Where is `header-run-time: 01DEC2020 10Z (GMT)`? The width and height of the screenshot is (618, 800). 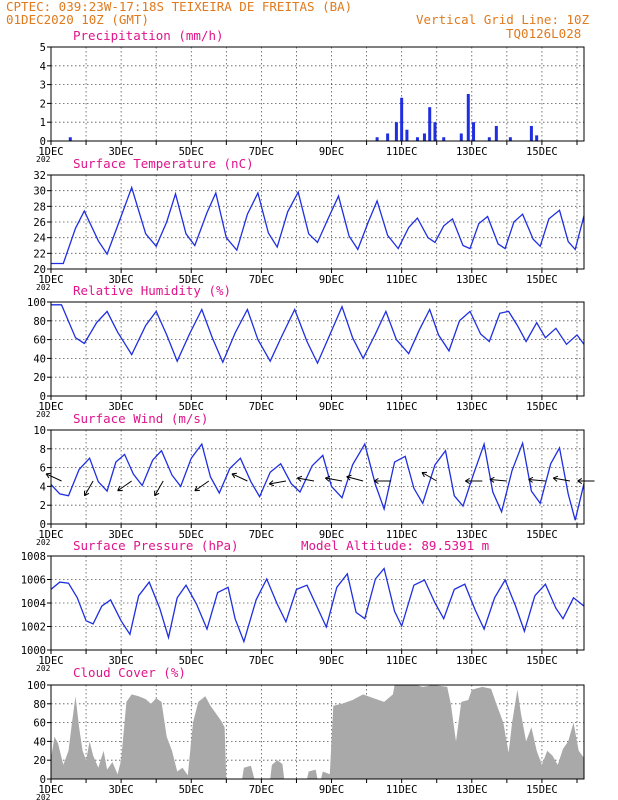 header-run-time: 01DEC2020 10Z (GMT) is located at coordinates (77, 19).